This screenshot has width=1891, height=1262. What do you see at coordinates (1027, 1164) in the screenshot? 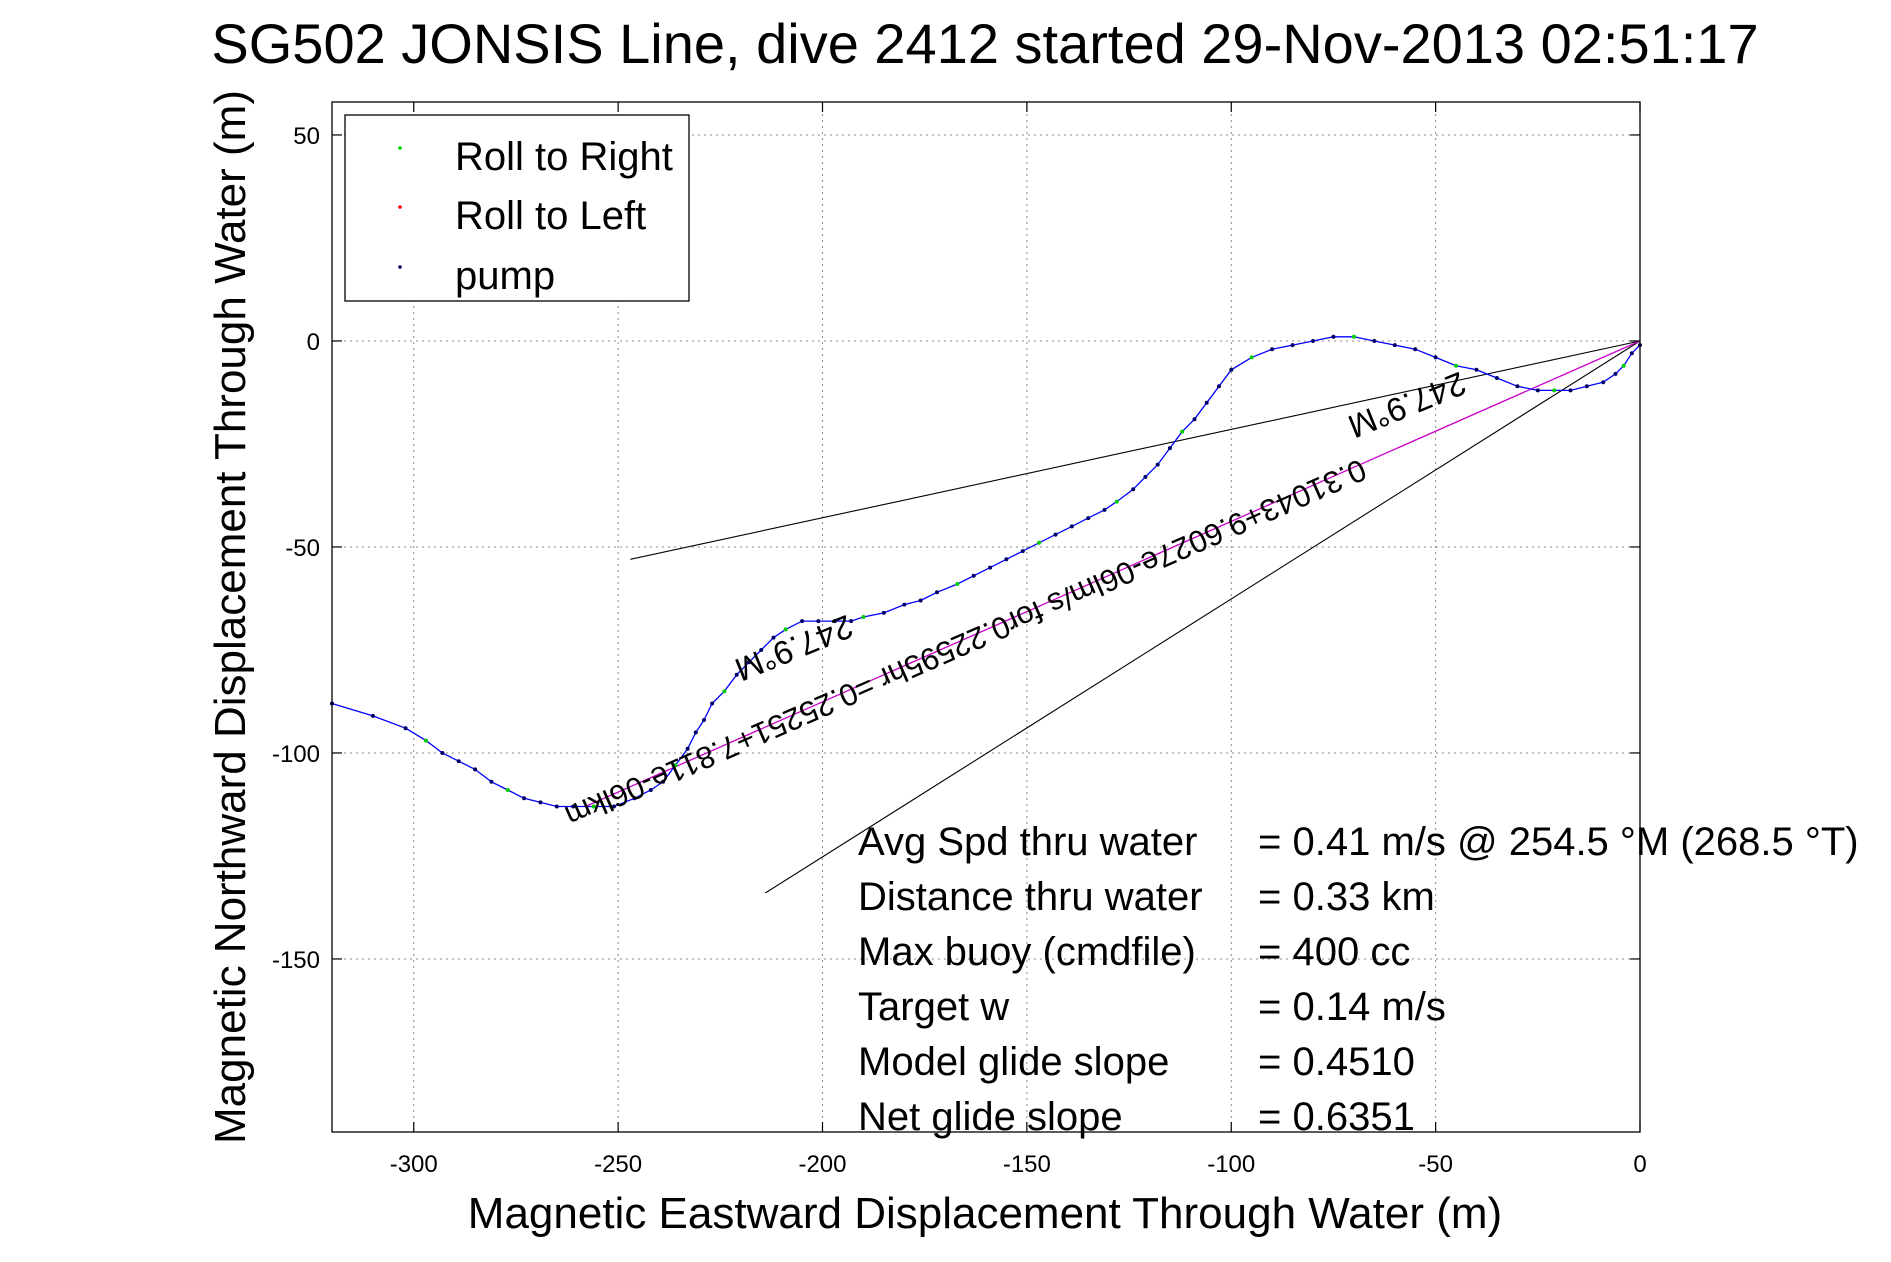
I see `x-tick-label: -150` at bounding box center [1027, 1164].